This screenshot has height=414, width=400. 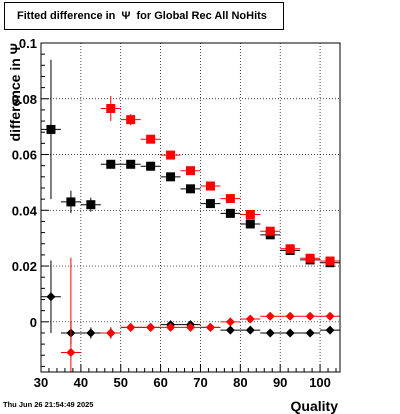 I want to click on y-tick-label: 0.06, so click(x=24, y=155).